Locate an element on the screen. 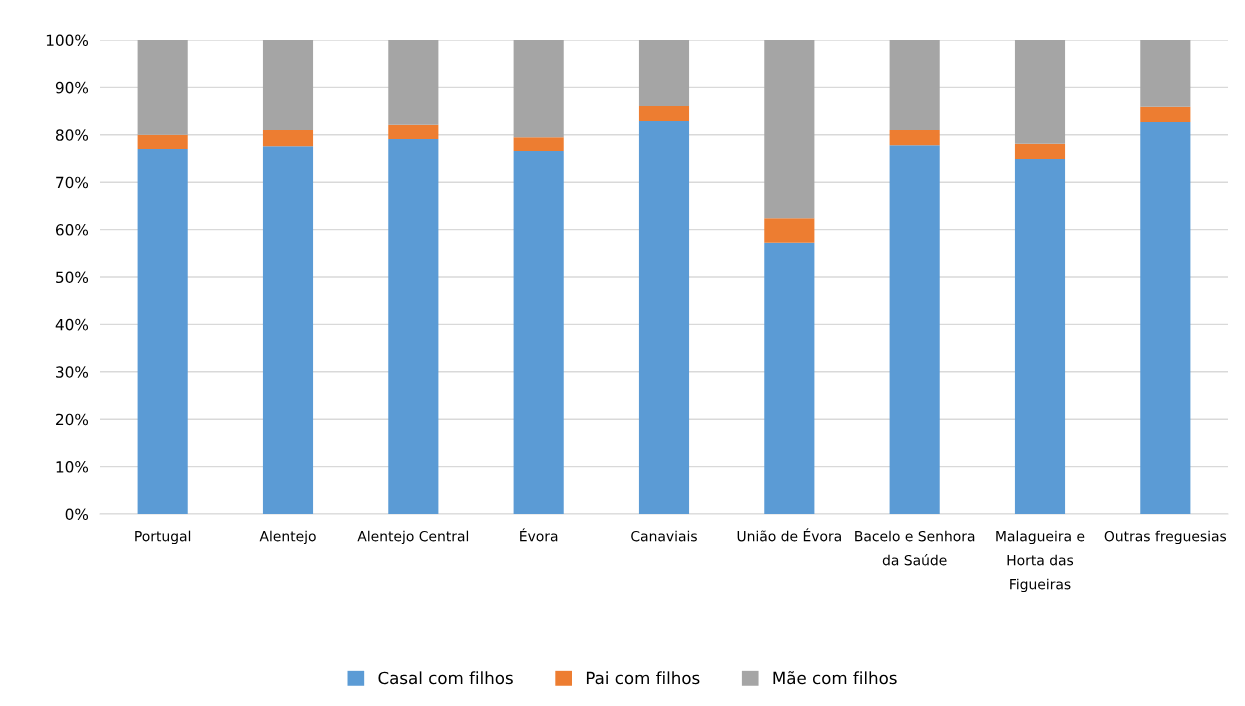 This screenshot has width=1245, height=706. x-tick-label: Alentejo Central is located at coordinates (413, 537).